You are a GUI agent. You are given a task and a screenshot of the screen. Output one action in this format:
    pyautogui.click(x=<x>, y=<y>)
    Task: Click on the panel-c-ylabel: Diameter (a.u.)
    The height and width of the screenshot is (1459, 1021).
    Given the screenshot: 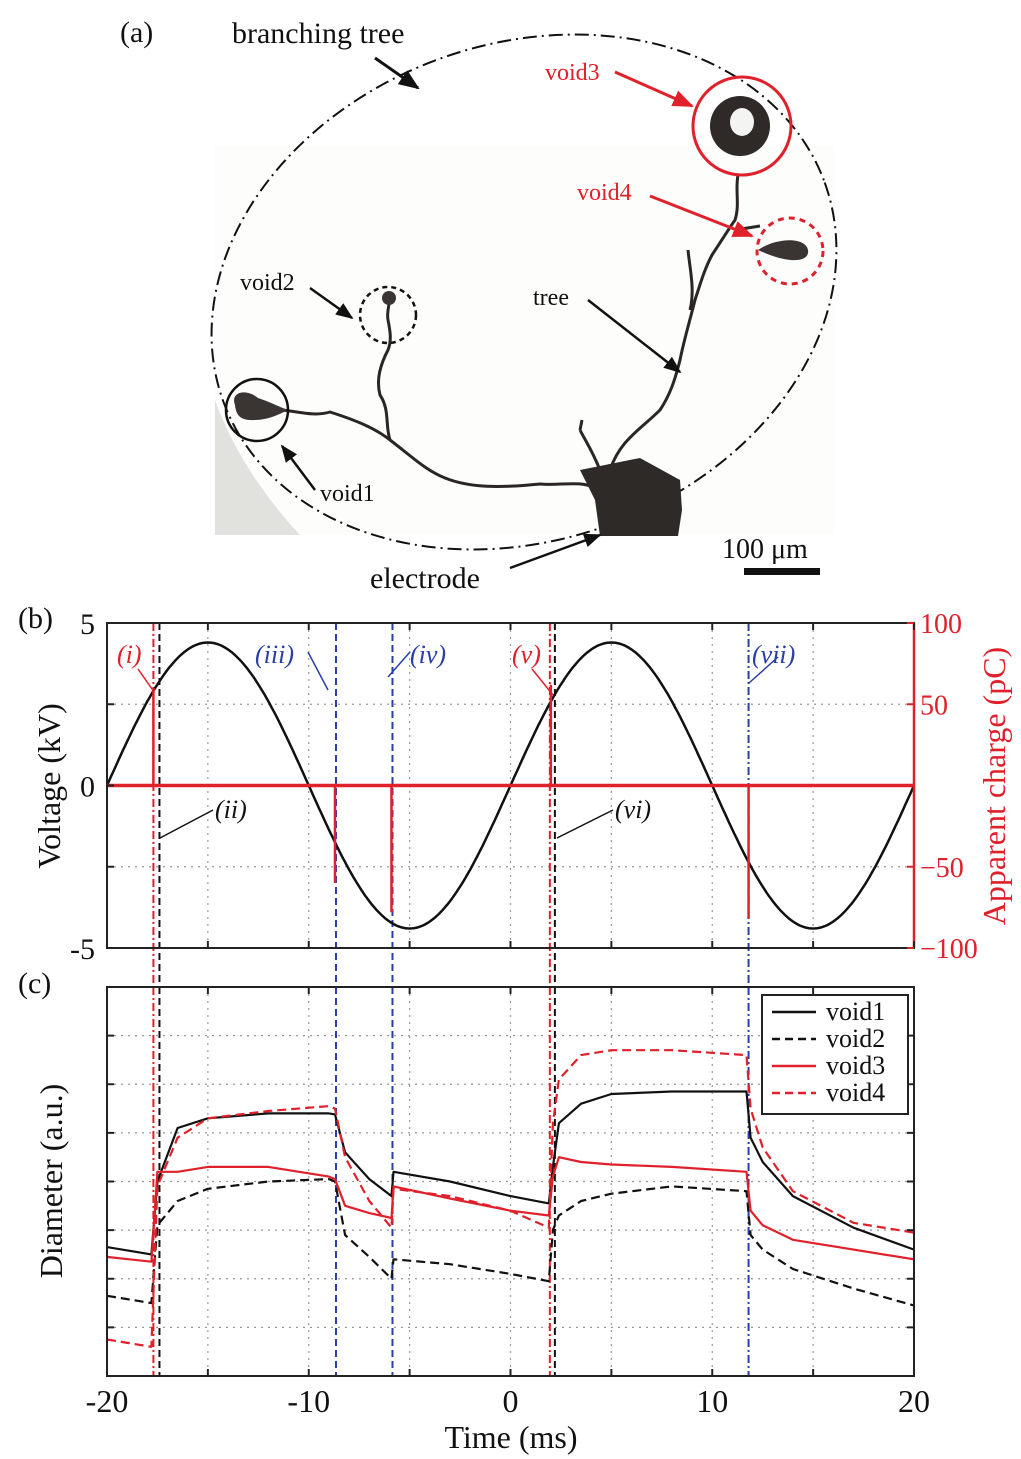 What is the action you would take?
    pyautogui.click(x=51, y=1181)
    